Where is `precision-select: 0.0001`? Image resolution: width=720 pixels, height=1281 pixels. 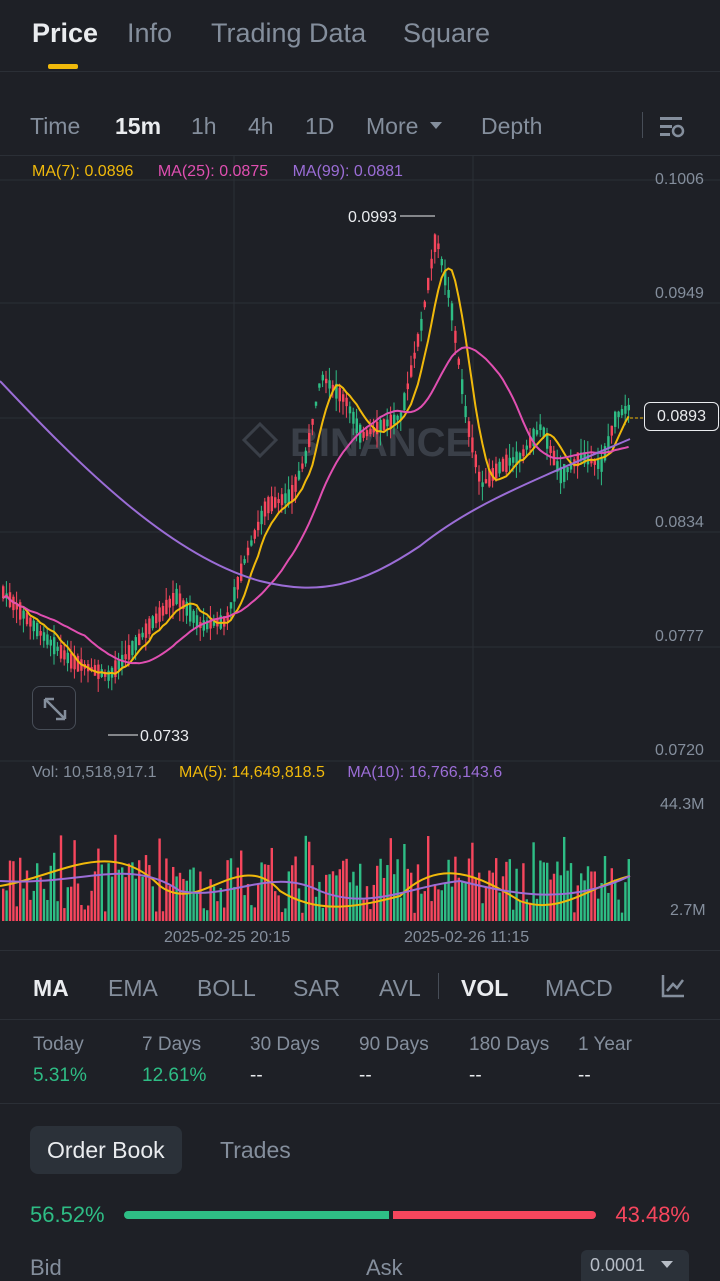
precision-select: 0.0001 is located at coordinates (635, 1265).